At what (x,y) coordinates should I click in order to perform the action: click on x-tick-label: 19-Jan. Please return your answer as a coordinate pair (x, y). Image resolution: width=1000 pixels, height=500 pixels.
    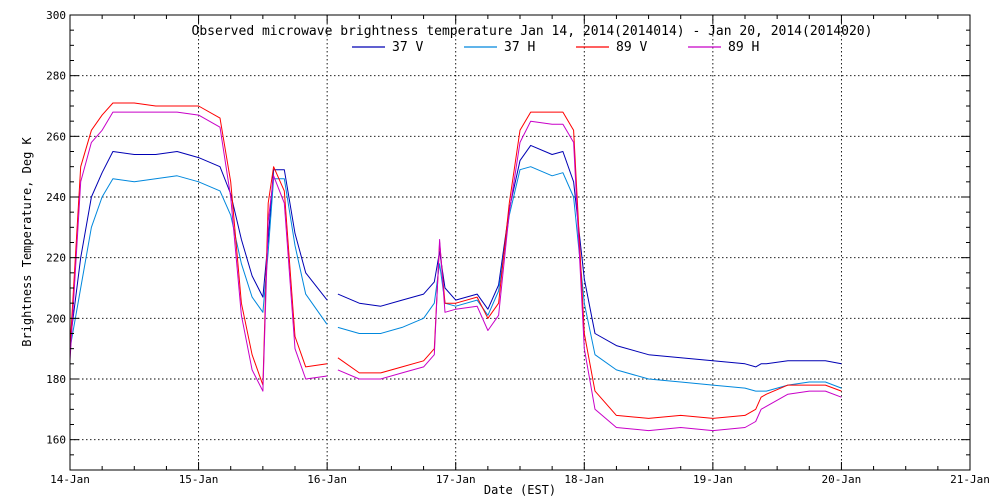
    Looking at the image, I should click on (713, 479).